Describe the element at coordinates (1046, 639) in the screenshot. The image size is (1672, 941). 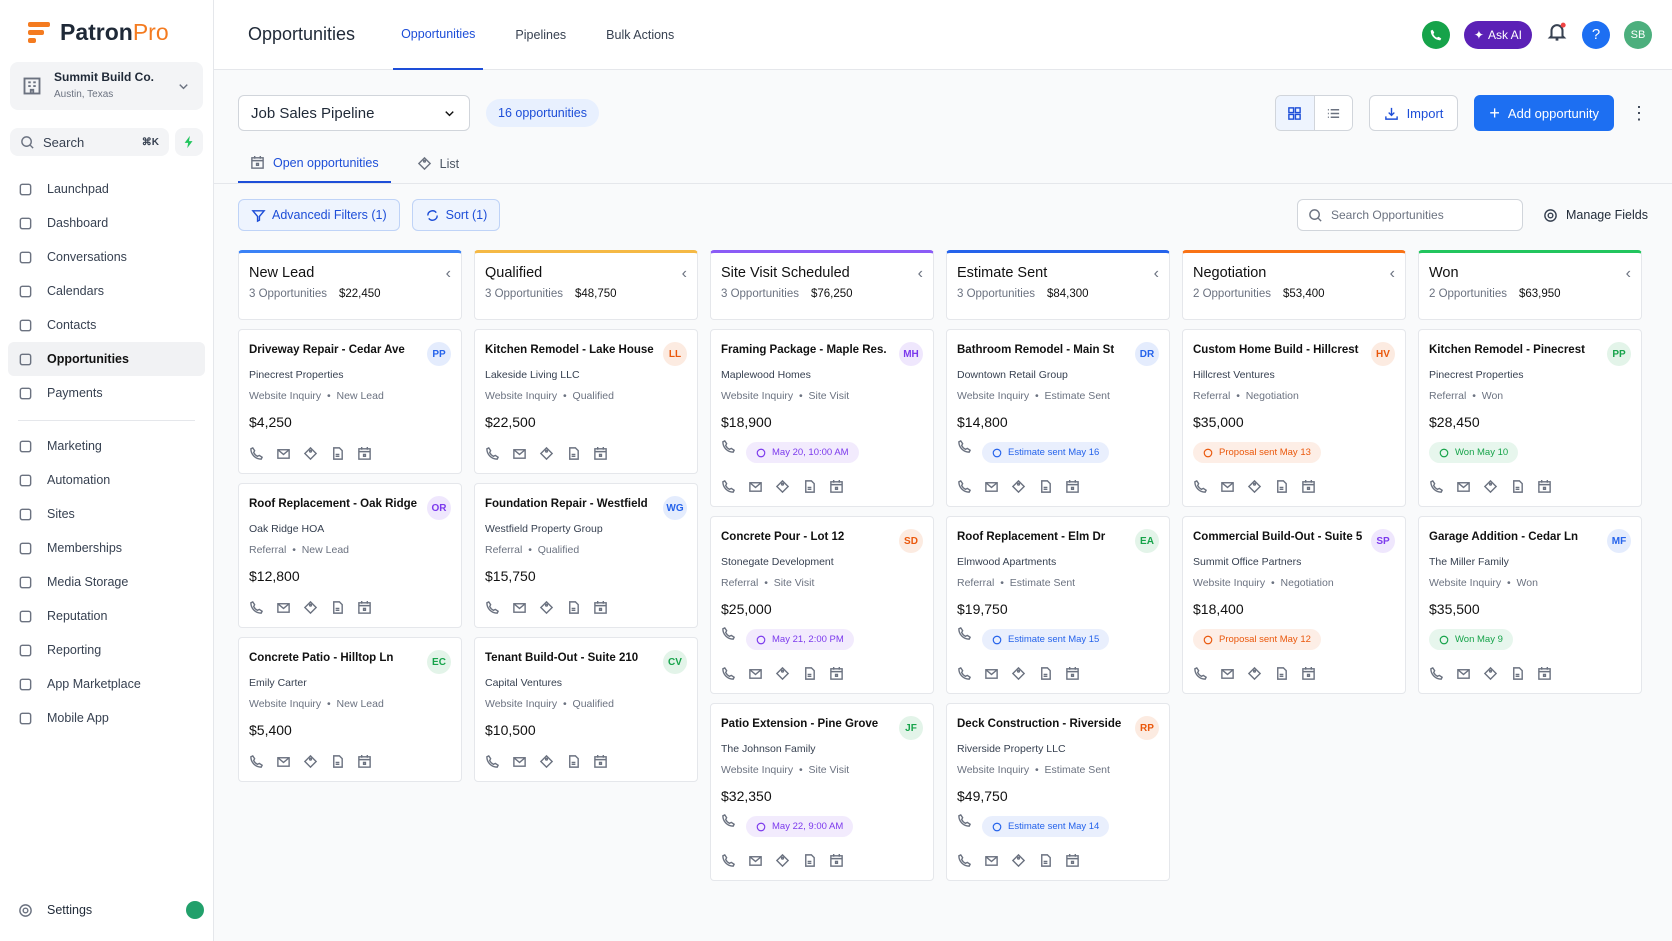
I see `status-badge: Estimate sent May 15` at that location.